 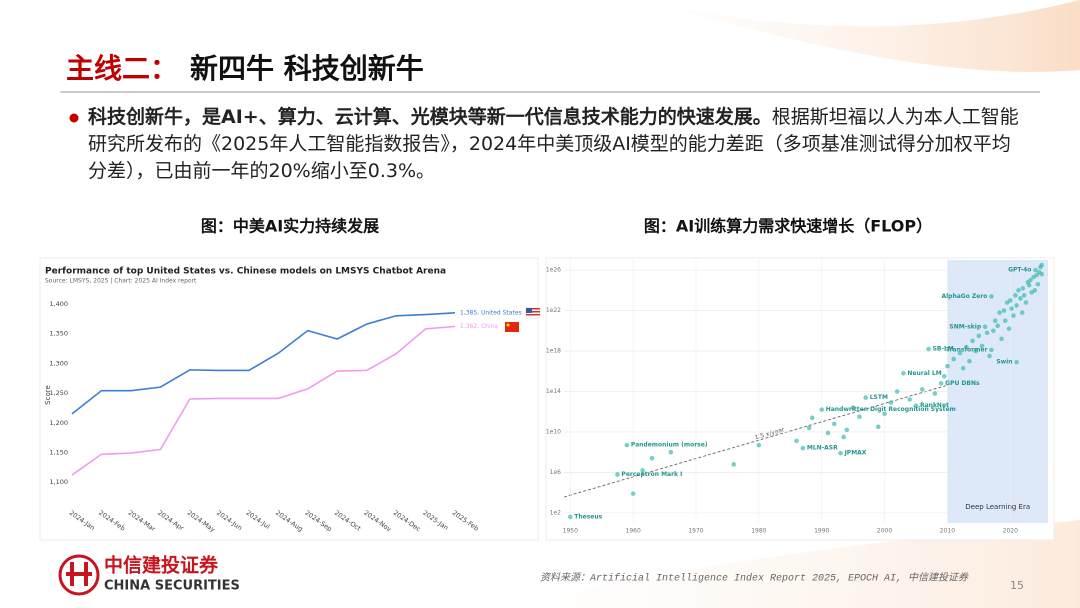 I want to click on company-name-en: CHINA SECURITIES, so click(x=172, y=586).